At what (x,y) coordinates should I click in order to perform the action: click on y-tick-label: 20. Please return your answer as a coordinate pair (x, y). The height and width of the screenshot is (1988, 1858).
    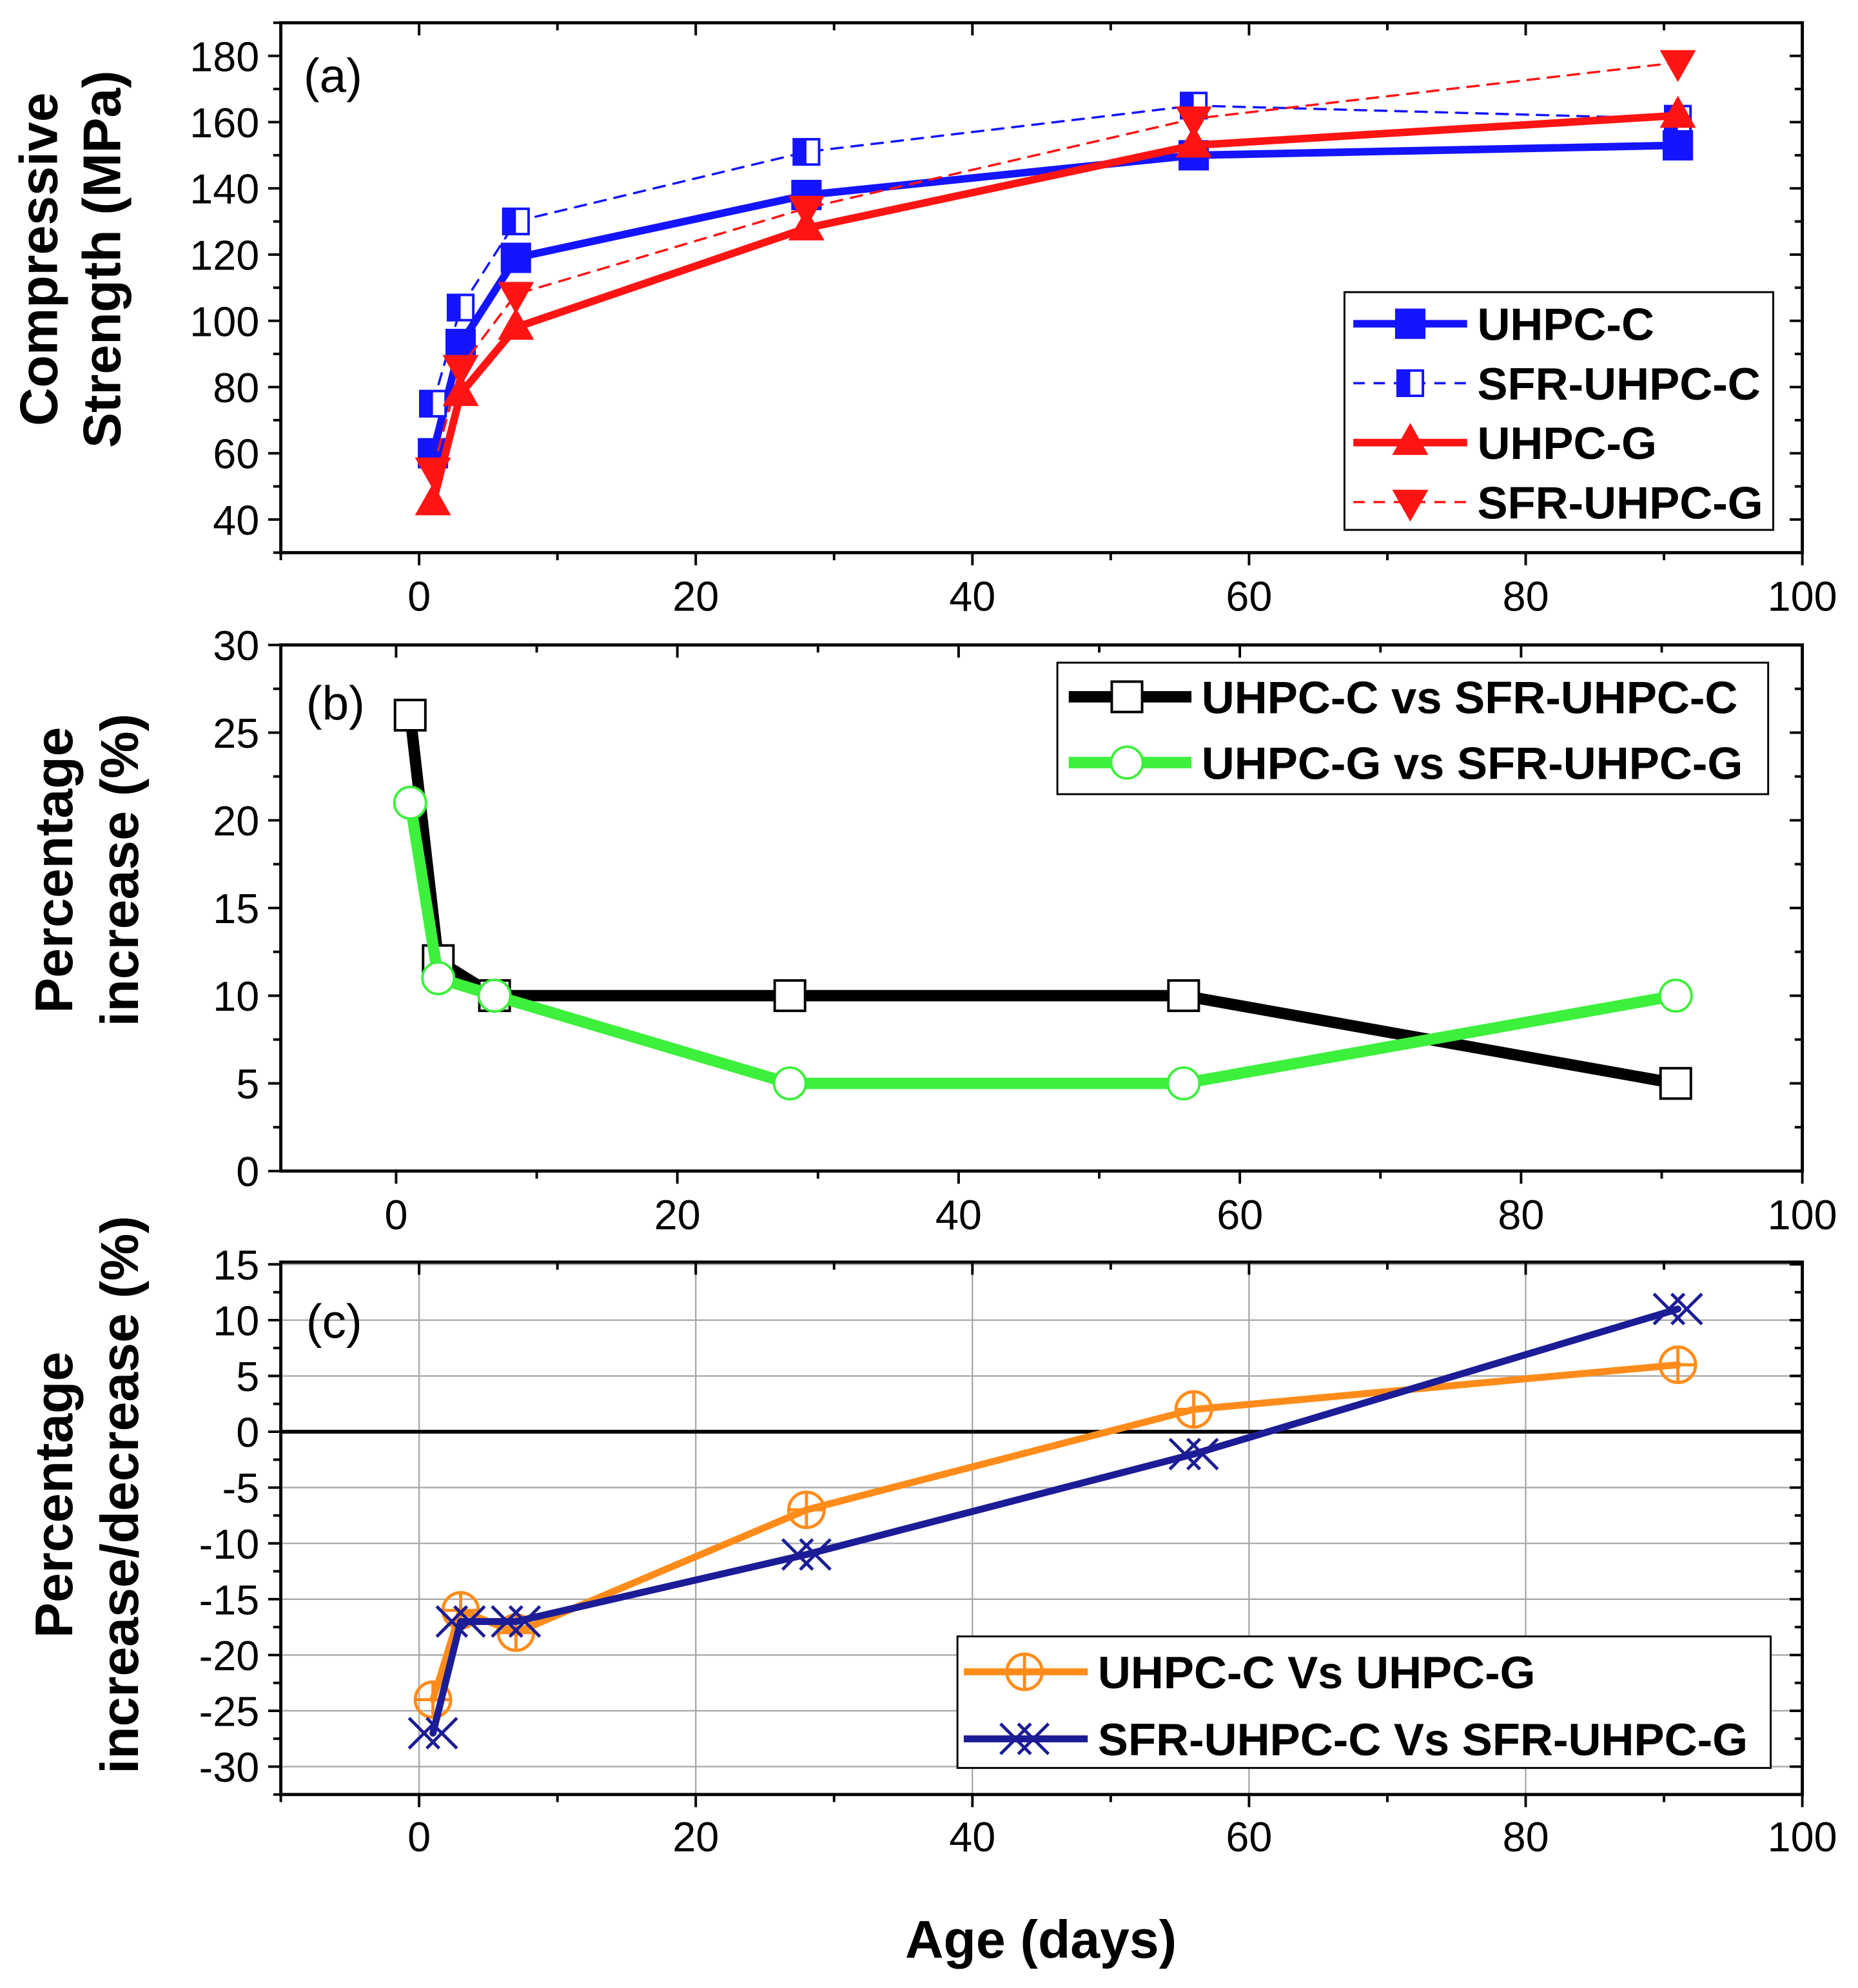
    Looking at the image, I should click on (236, 821).